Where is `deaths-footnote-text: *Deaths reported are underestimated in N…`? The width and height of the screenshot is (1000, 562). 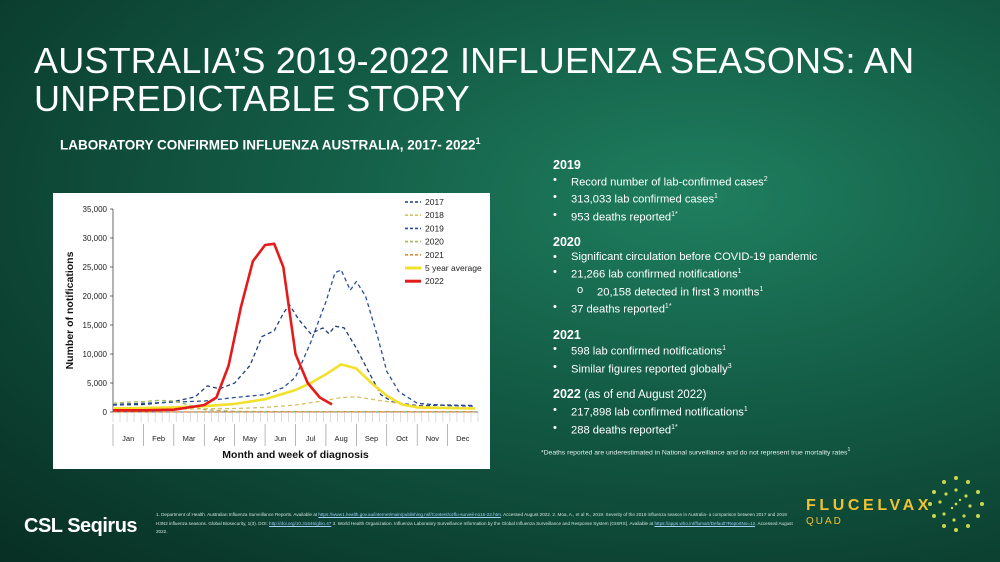
deaths-footnote-text: *Deaths reported are underestimated in N… is located at coordinates (694, 453).